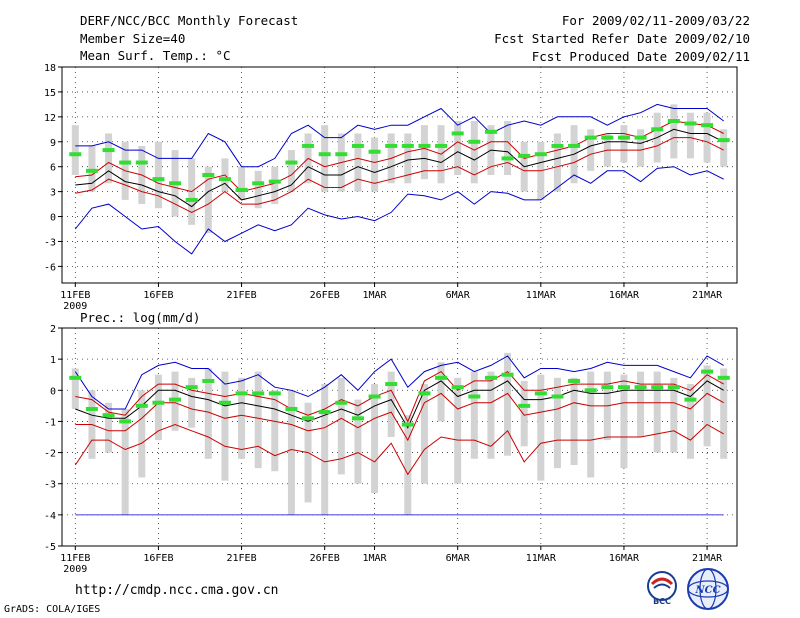 Image resolution: width=800 pixels, height=618 pixels. What do you see at coordinates (75, 558) in the screenshot?
I see `p2-xtick-label: 11FEB` at bounding box center [75, 558].